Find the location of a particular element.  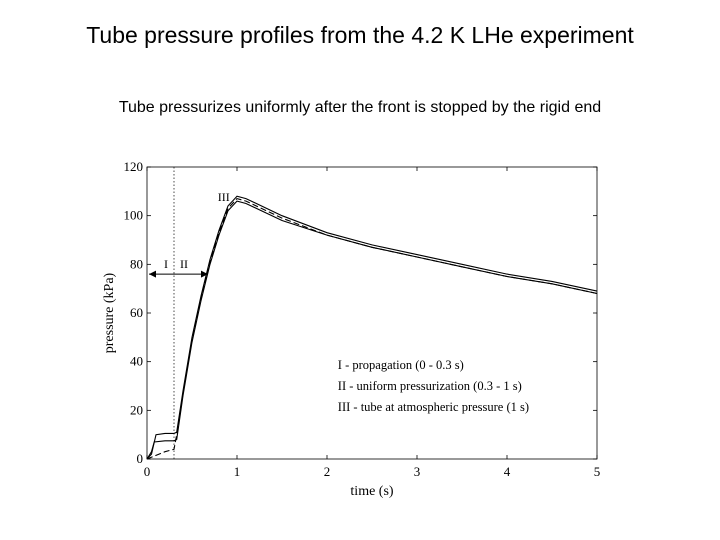

x-tick-label: 5 is located at coordinates (597, 471).